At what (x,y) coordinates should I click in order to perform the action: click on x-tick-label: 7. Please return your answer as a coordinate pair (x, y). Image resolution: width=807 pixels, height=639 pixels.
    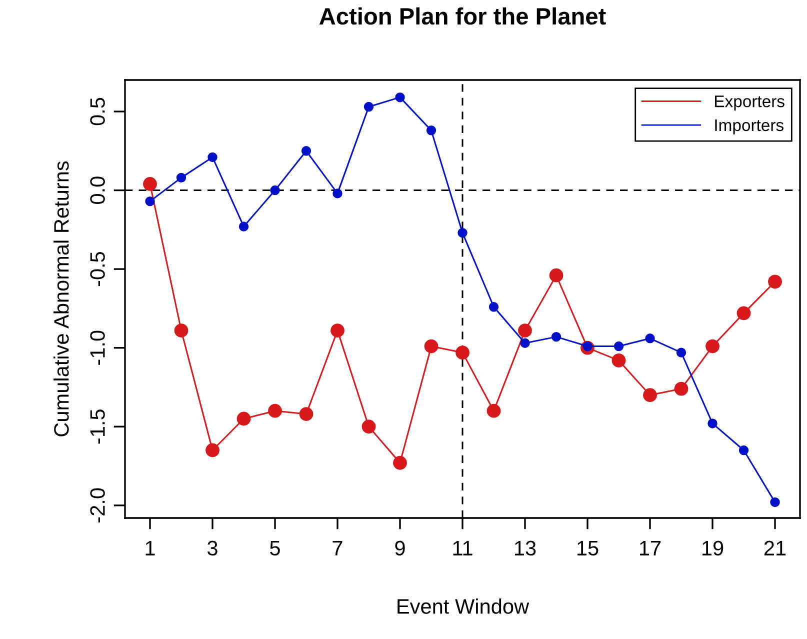
    Looking at the image, I should click on (337, 548).